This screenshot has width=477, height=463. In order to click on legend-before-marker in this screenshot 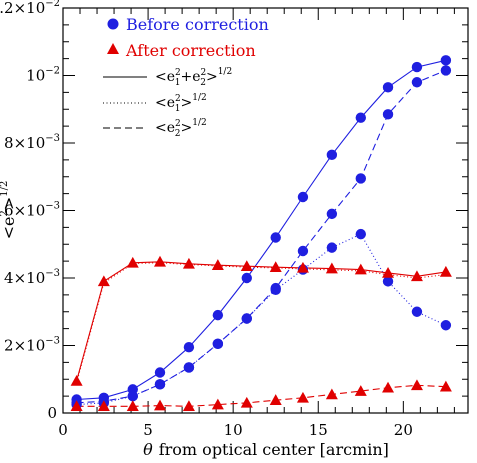, I will do `click(113, 24)`.